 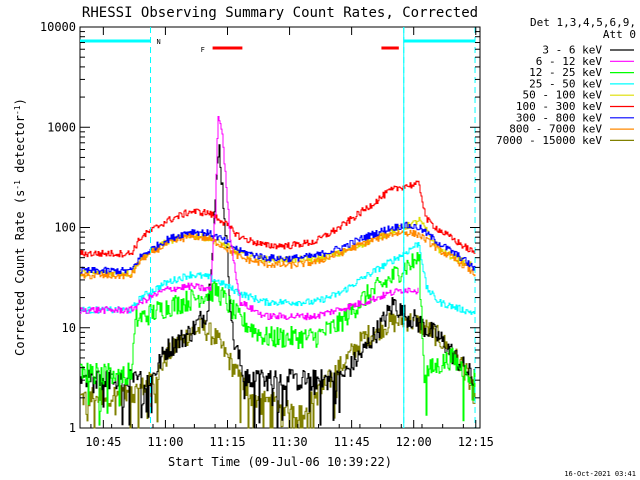 I want to click on x-tick-label: 12:15, so click(x=476, y=442).